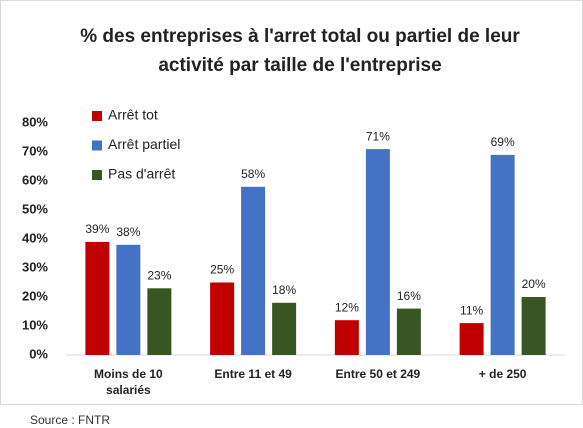  What do you see at coordinates (378, 136) in the screenshot?
I see `data-label: 71%` at bounding box center [378, 136].